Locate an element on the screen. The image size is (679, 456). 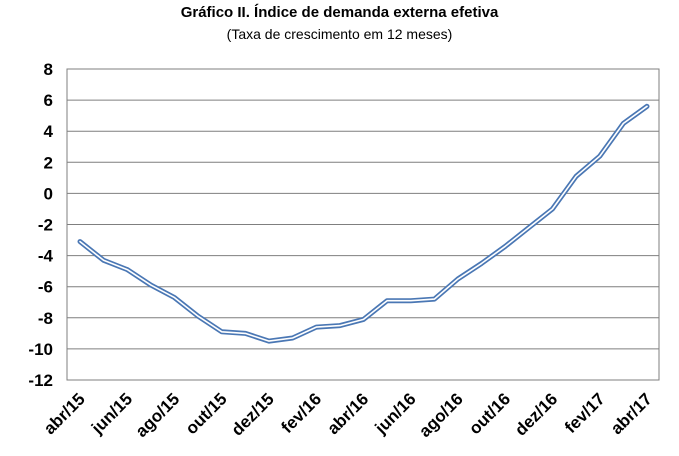
y-tick-label: 0 is located at coordinates (48, 193).